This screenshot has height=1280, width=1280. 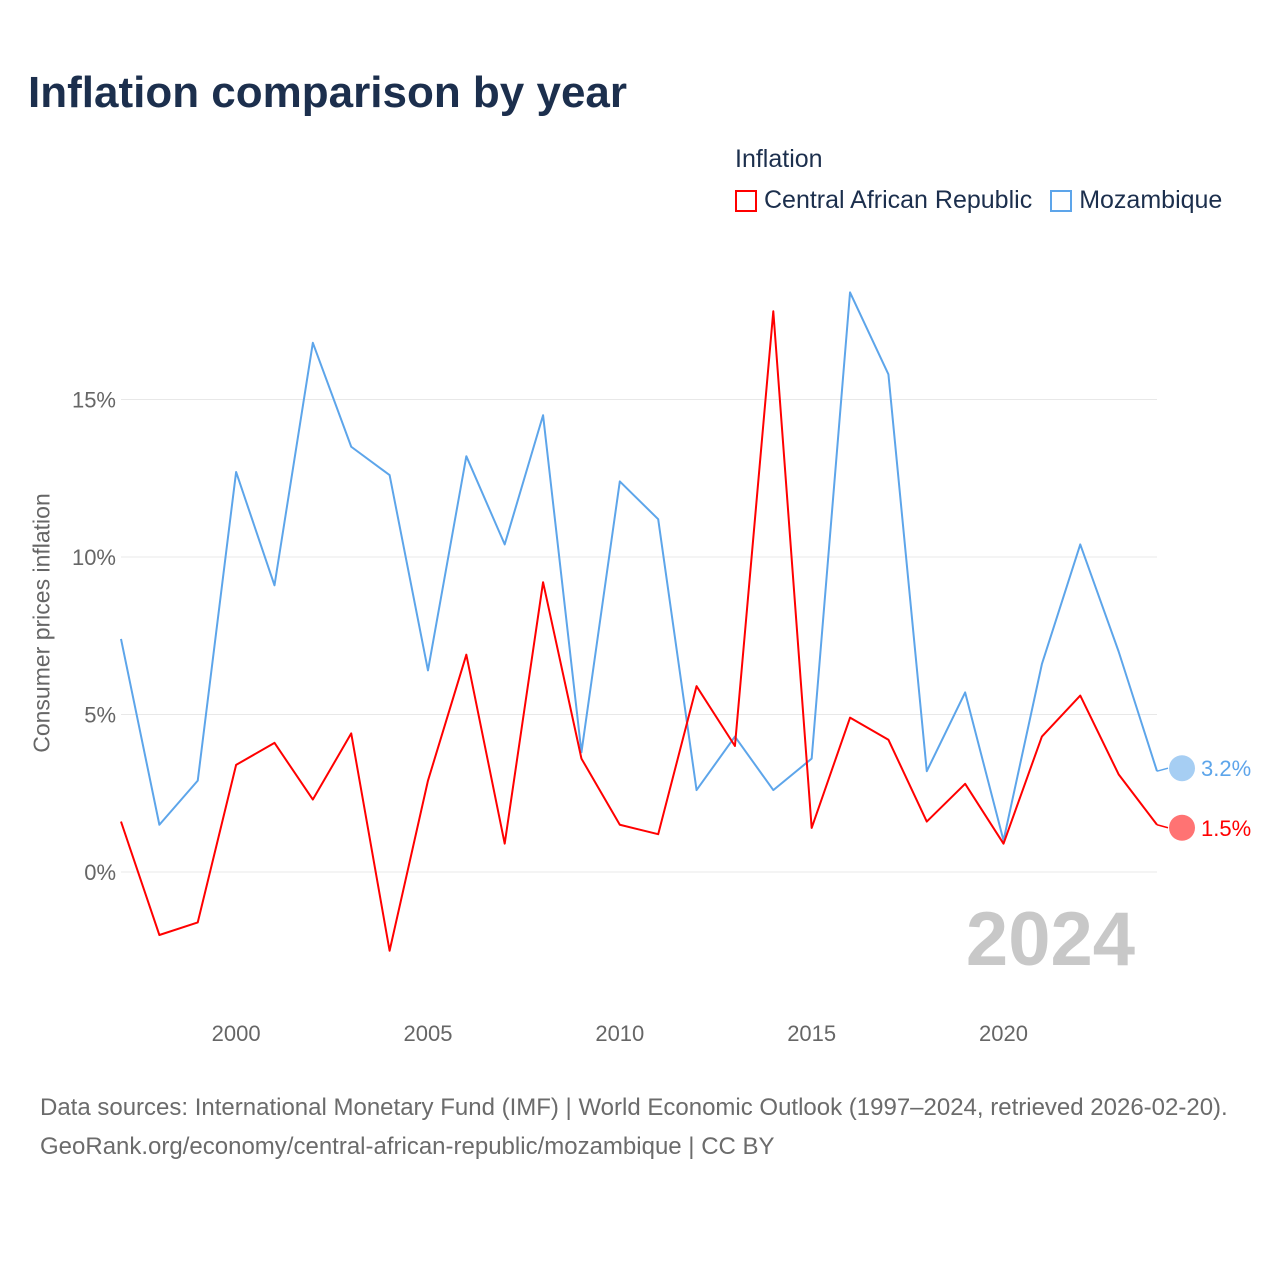 What do you see at coordinates (236, 1033) in the screenshot?
I see `x-tick-label: 2000` at bounding box center [236, 1033].